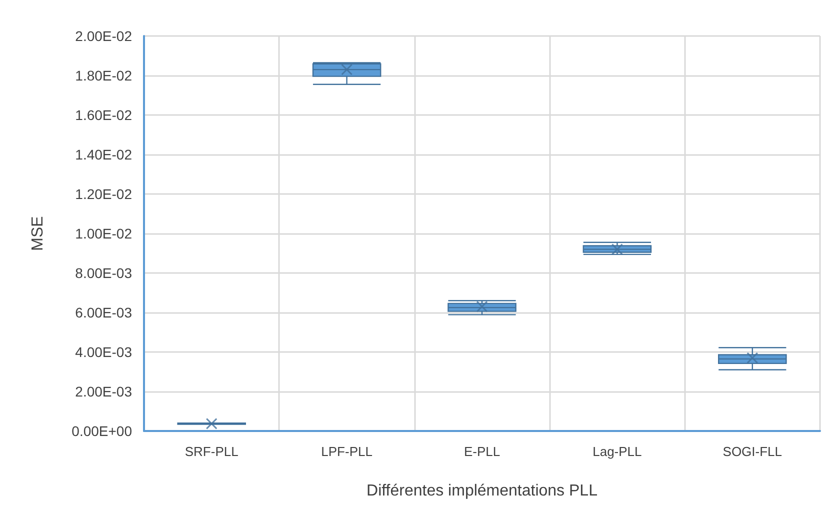 This screenshot has height=517, width=830. I want to click on y-tick-label: 1.60E-02, so click(103, 115).